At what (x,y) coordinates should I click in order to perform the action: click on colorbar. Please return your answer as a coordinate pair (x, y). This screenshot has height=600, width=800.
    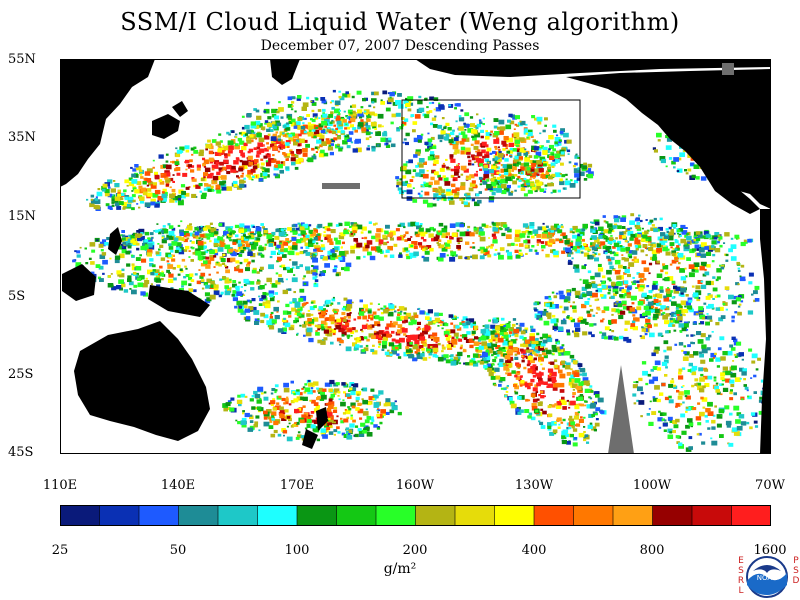
    Looking at the image, I should click on (415, 515).